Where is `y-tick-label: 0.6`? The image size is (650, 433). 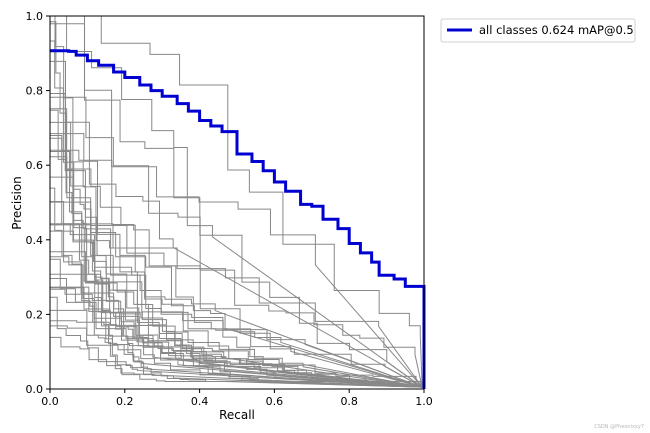 y-tick-label: 0.6 is located at coordinates (35, 165).